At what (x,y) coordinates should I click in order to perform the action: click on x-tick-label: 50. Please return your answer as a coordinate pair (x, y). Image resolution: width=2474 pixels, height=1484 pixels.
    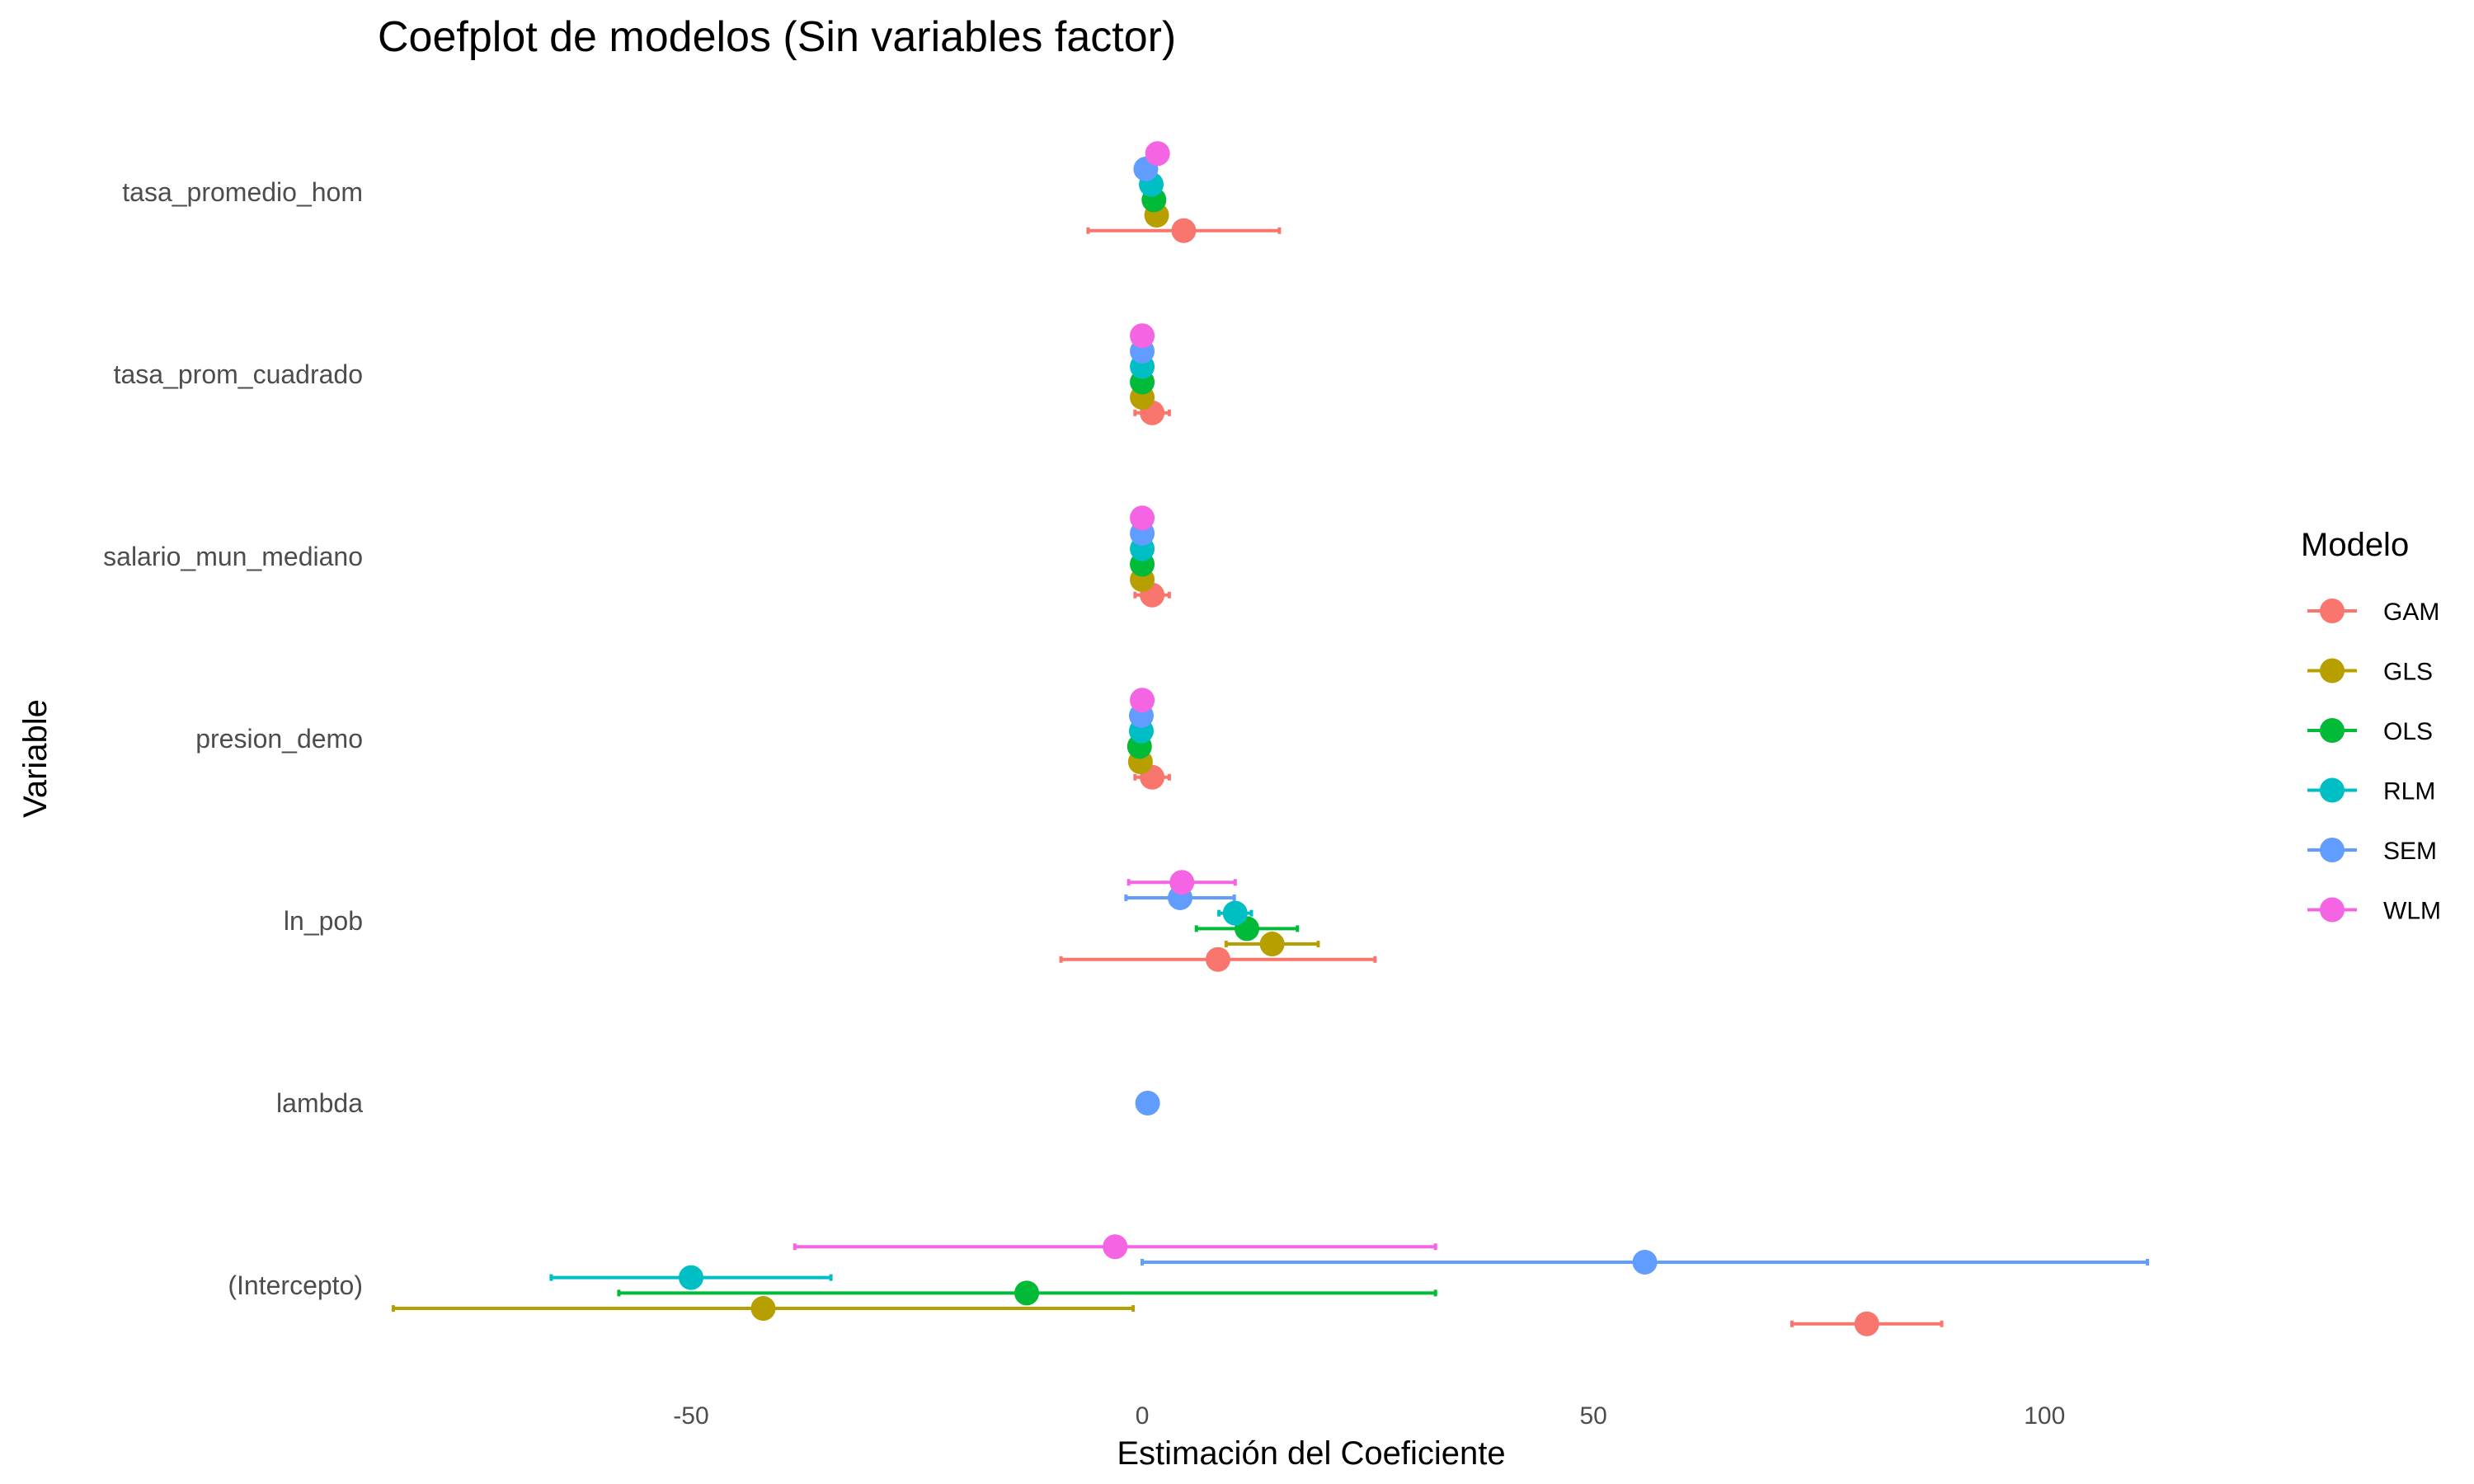
    Looking at the image, I should click on (1592, 1416).